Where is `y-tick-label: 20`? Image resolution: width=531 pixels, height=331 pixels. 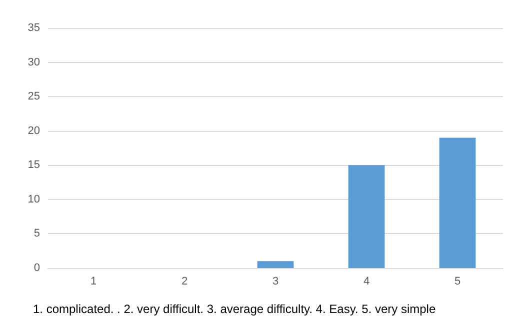 y-tick-label: 20 is located at coordinates (34, 130).